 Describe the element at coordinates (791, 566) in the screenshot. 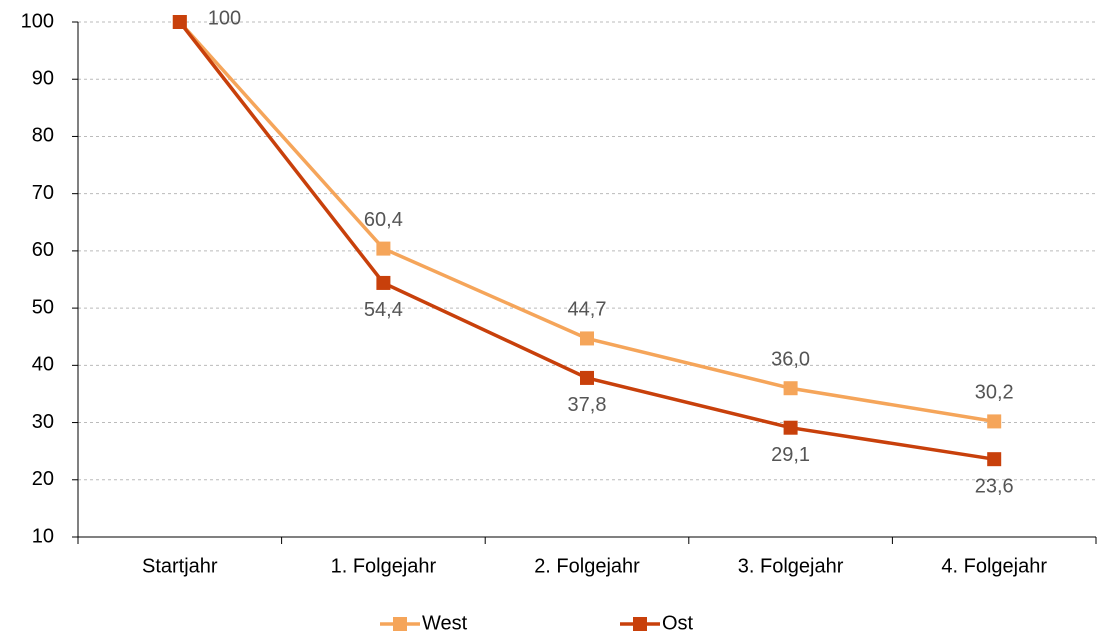

I see `x-tick-label: 3. Folgejahr` at that location.